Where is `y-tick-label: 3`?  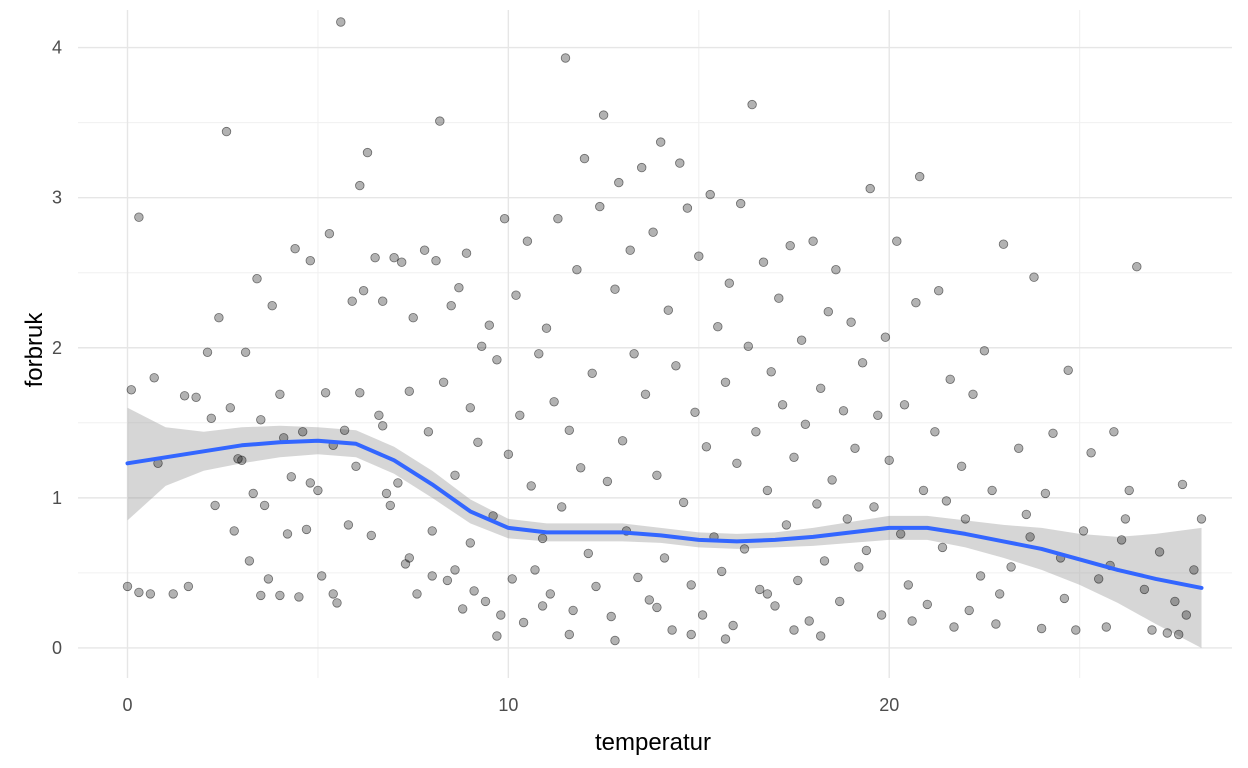 y-tick-label: 3 is located at coordinates (57, 198).